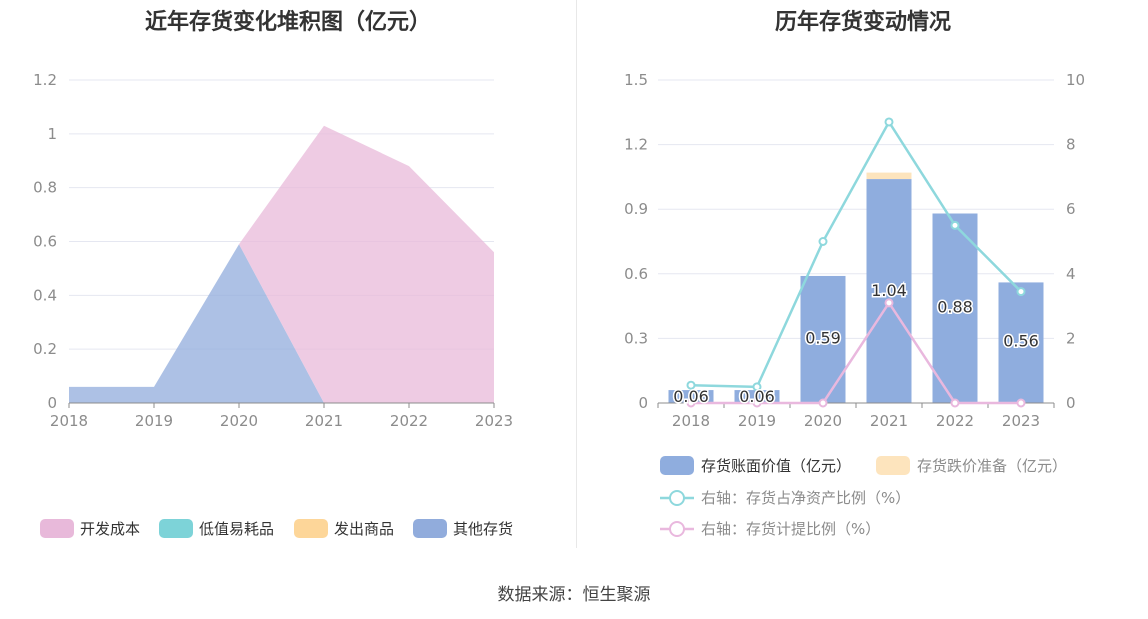 The width and height of the screenshot is (1148, 619). What do you see at coordinates (1075, 80) in the screenshot?
I see `right-y2-tick-label: 10` at bounding box center [1075, 80].